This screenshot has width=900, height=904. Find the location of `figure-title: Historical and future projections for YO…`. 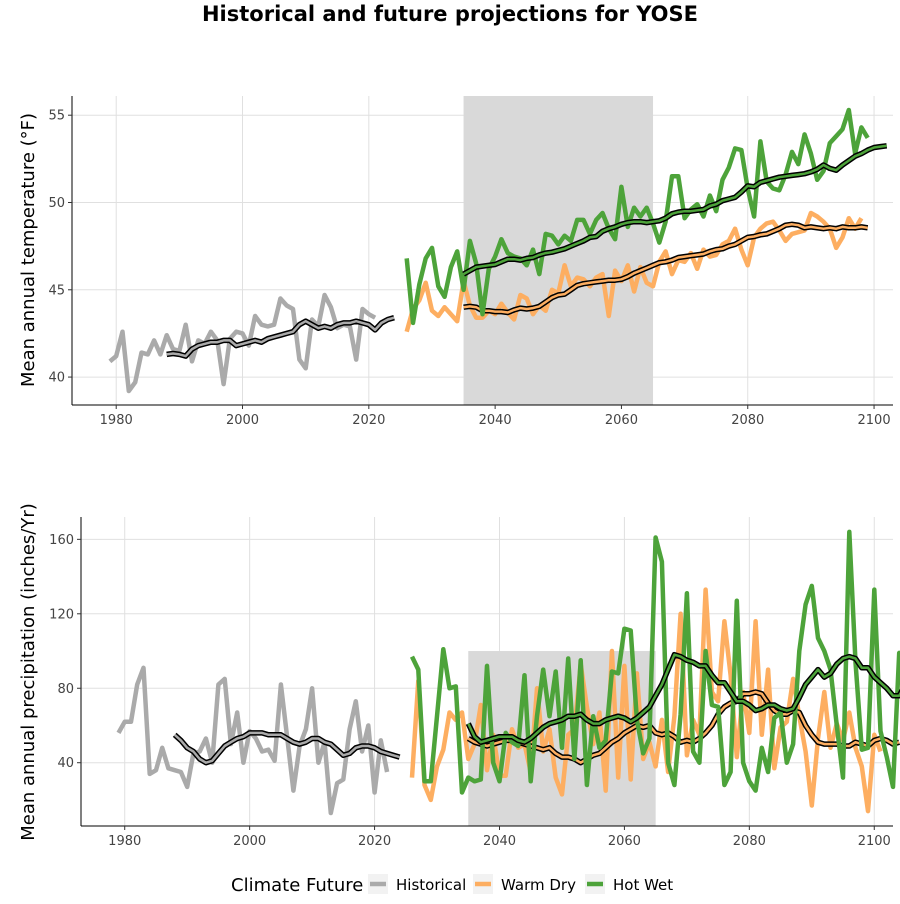

figure-title: Historical and future projections for YO… is located at coordinates (450, 14).